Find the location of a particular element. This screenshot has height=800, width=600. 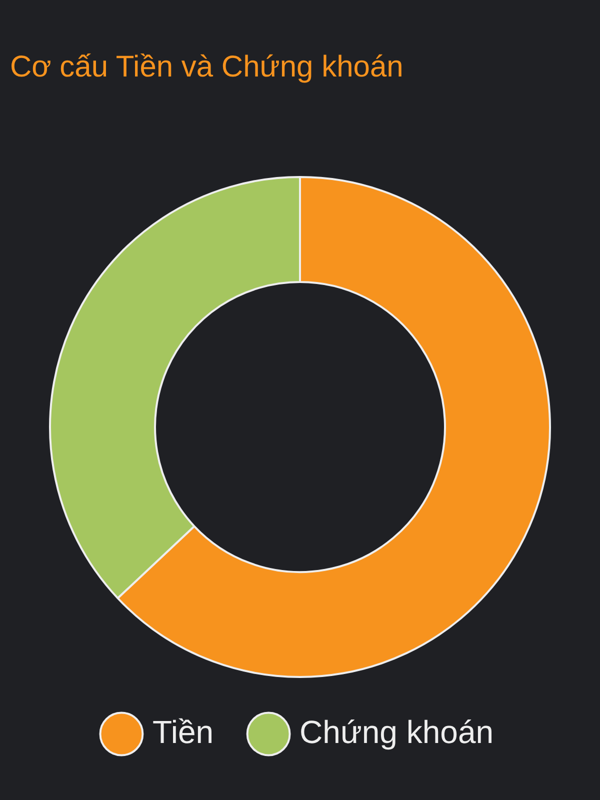

legend-label: Tiền is located at coordinates (183, 732).